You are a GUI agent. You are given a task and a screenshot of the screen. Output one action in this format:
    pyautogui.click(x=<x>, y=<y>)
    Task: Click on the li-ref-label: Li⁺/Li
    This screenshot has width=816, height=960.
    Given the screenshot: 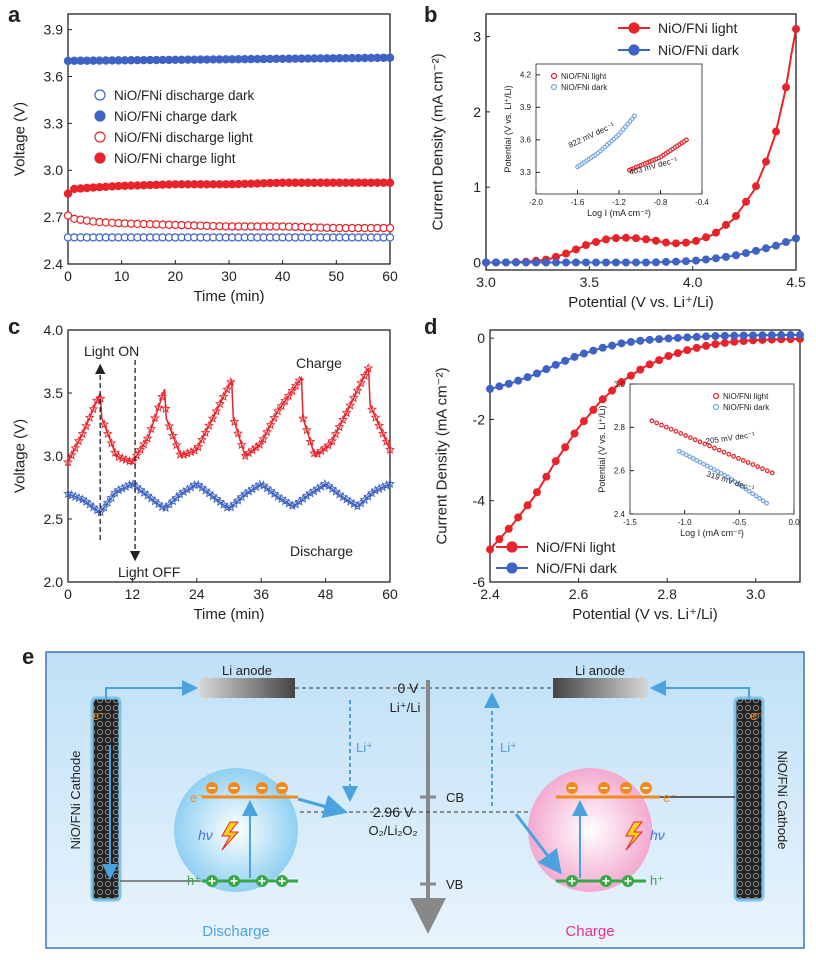 What is the action you would take?
    pyautogui.click(x=405, y=707)
    